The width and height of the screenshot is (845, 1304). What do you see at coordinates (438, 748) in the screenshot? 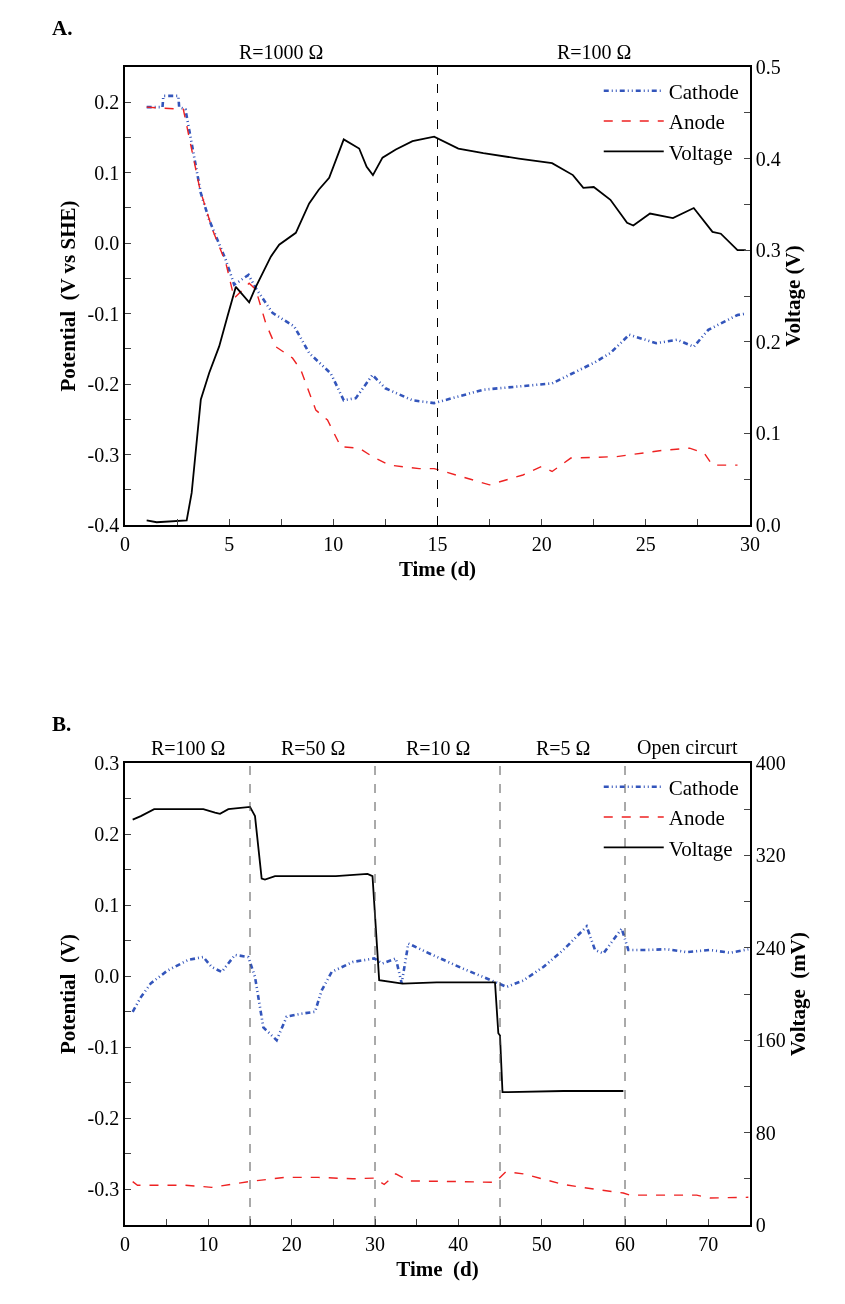
I see `text: R=10 Ω` at bounding box center [438, 748].